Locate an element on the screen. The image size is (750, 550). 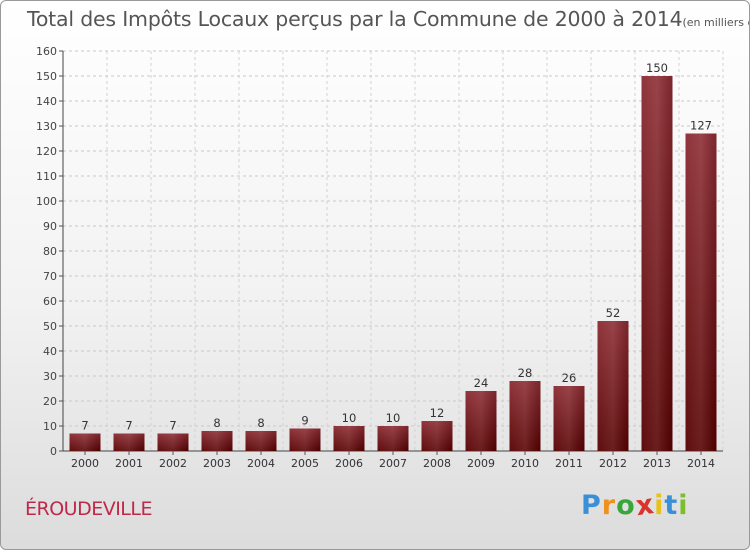
x-tick-label-2005: 2005 is located at coordinates (305, 463).